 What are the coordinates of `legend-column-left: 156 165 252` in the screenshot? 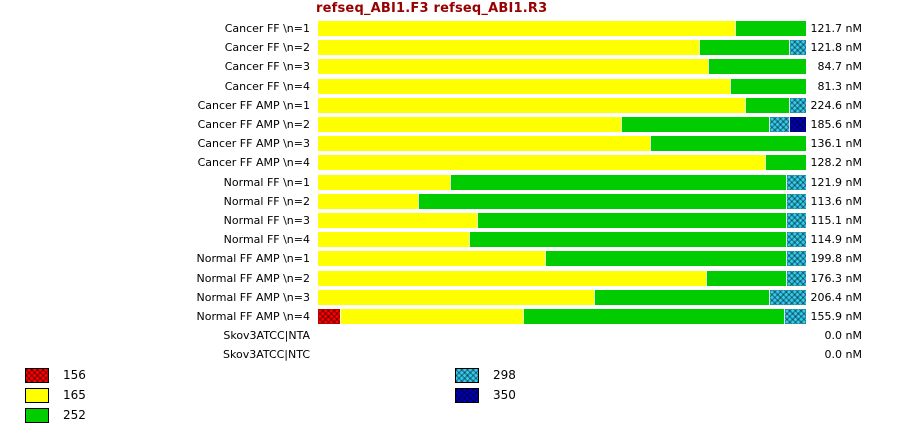 It's located at (55, 395).